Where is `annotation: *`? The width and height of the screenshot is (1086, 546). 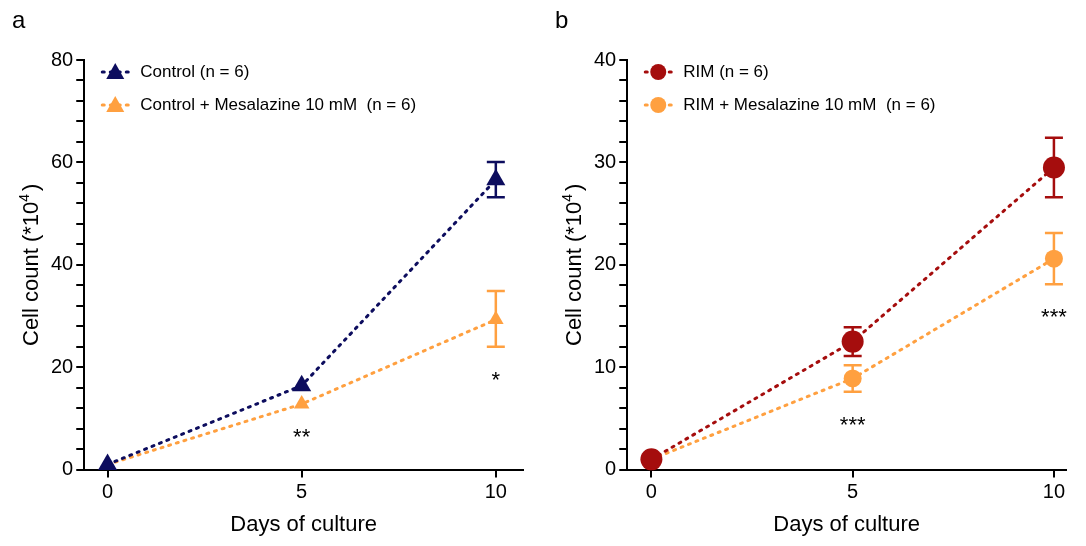
annotation: * is located at coordinates (496, 379).